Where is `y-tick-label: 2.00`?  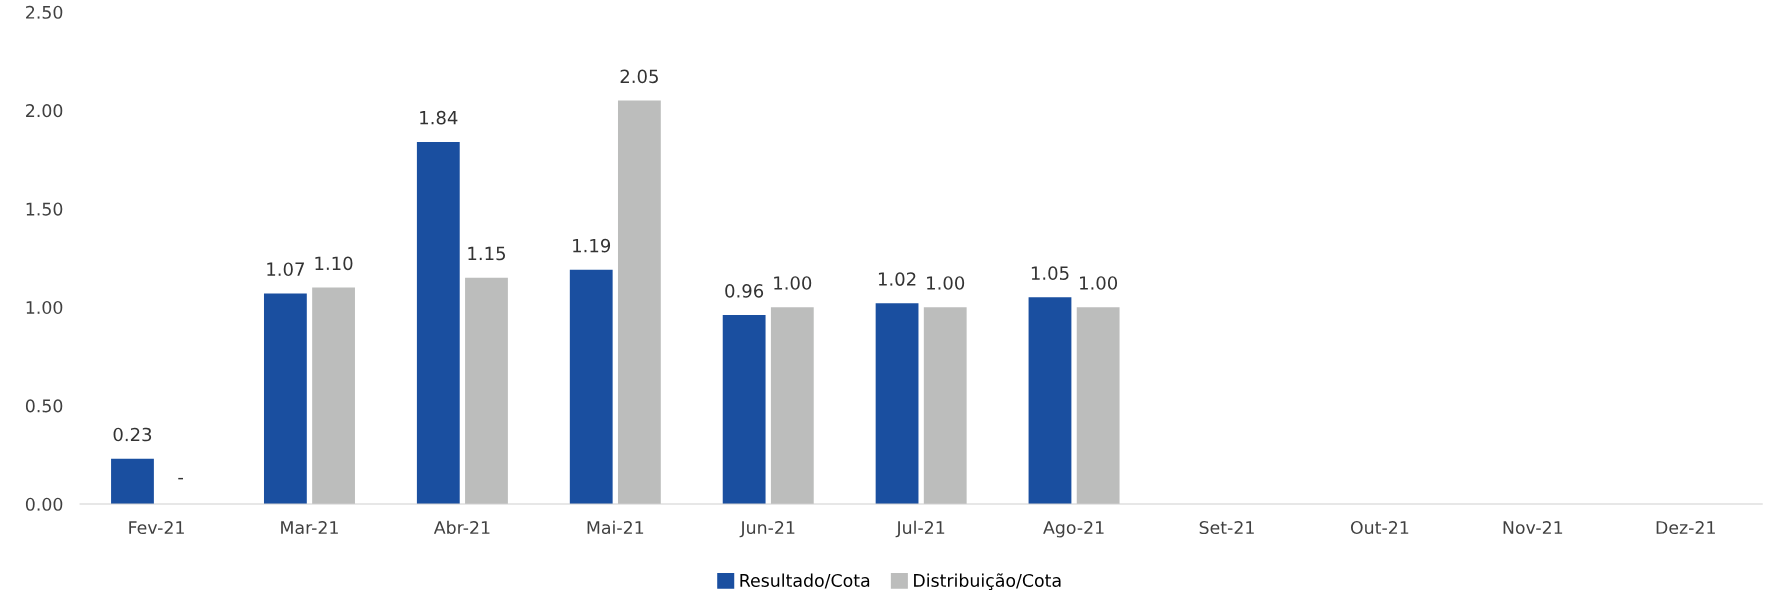
y-tick-label: 2.00 is located at coordinates (44, 111).